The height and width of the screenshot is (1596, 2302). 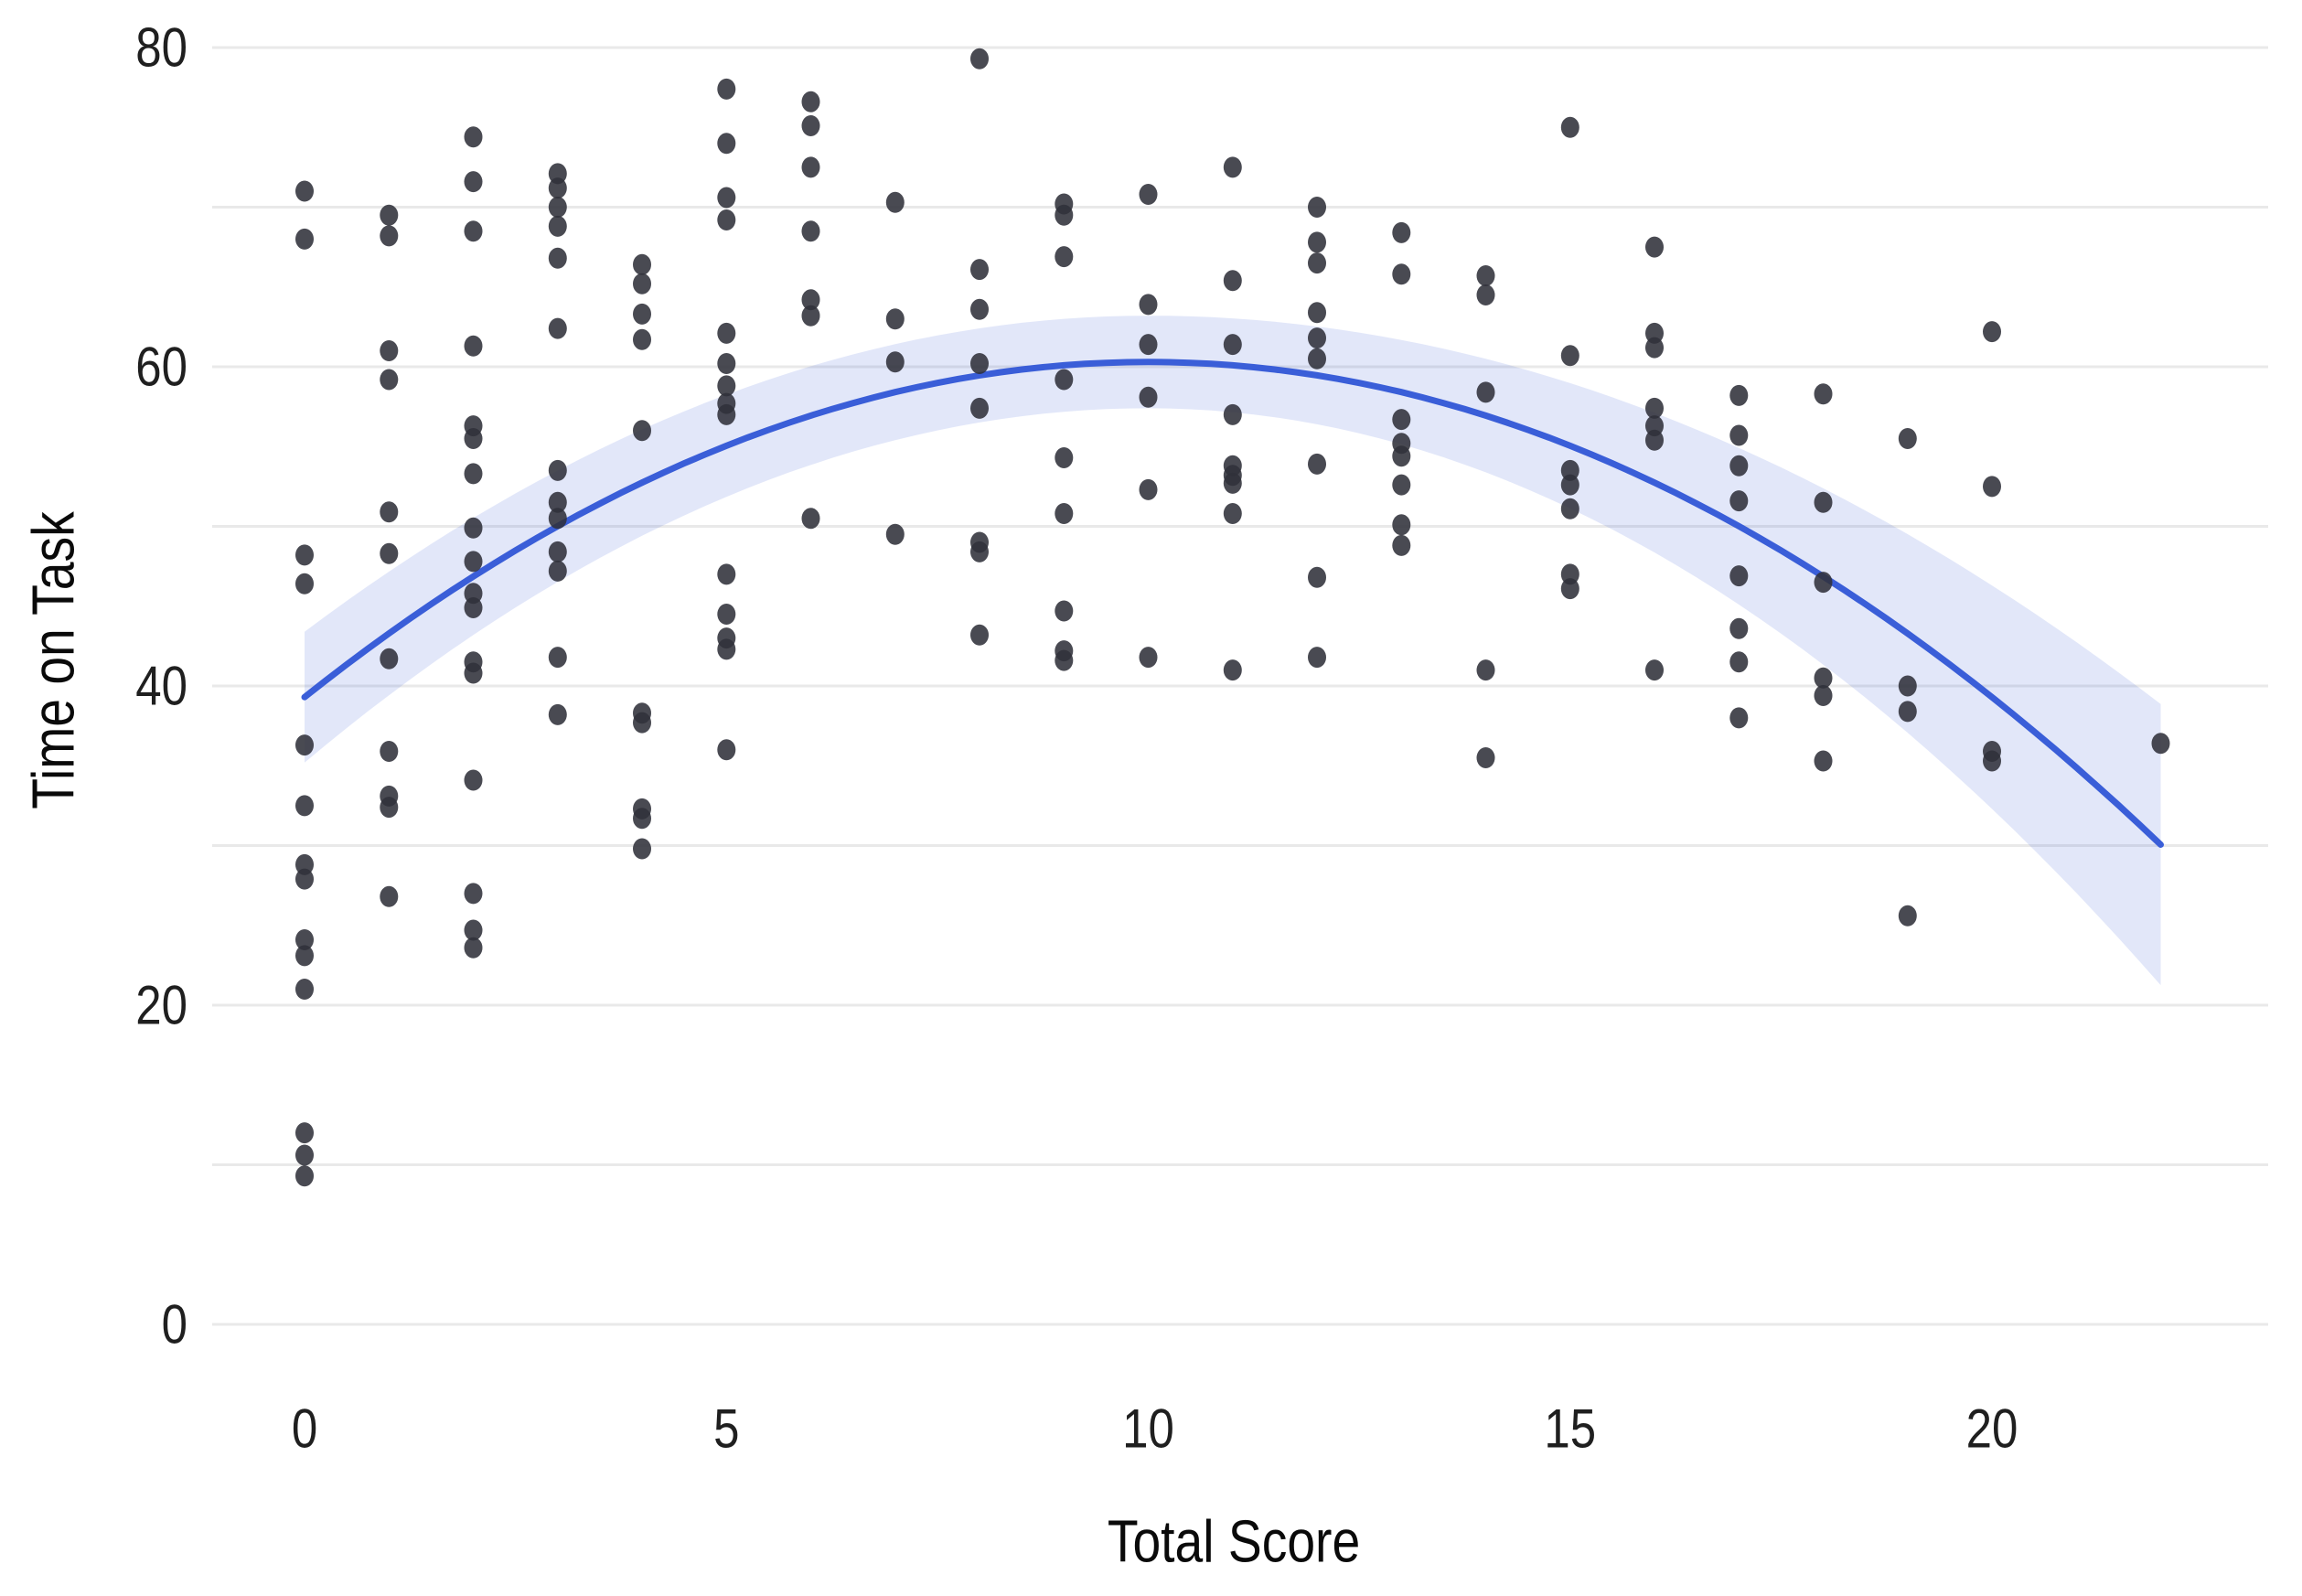 What do you see at coordinates (161, 1005) in the screenshot?
I see `y-tick-label: 20` at bounding box center [161, 1005].